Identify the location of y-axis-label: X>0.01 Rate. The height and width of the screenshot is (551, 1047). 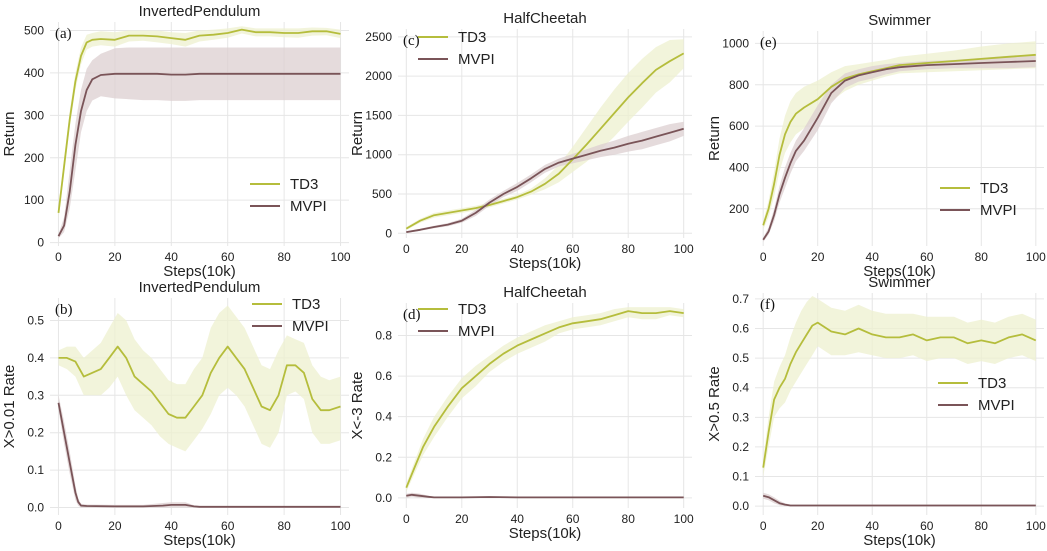
(9, 407).